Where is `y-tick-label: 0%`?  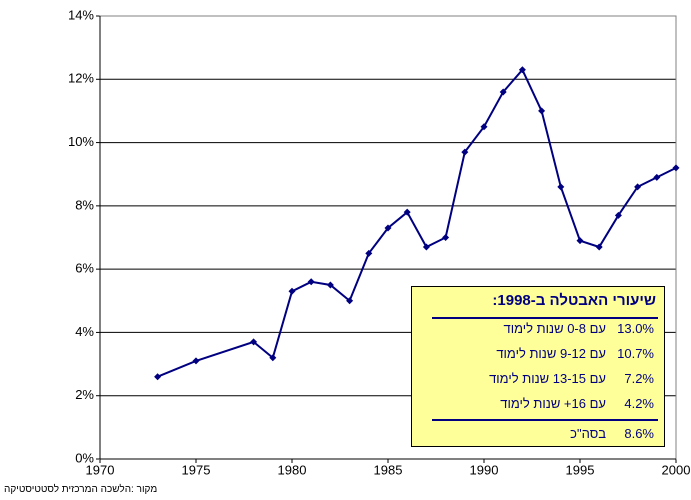 y-tick-label: 0% is located at coordinates (84, 457).